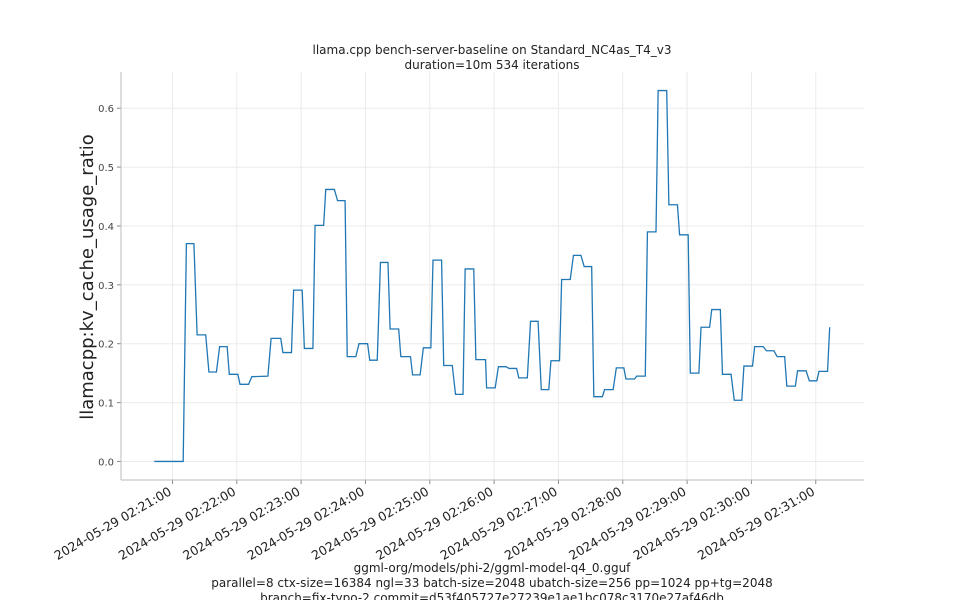 This screenshot has width=960, height=600. I want to click on y-axis-label: llamacpp:kv_cache_usage_ratio, so click(87, 277).